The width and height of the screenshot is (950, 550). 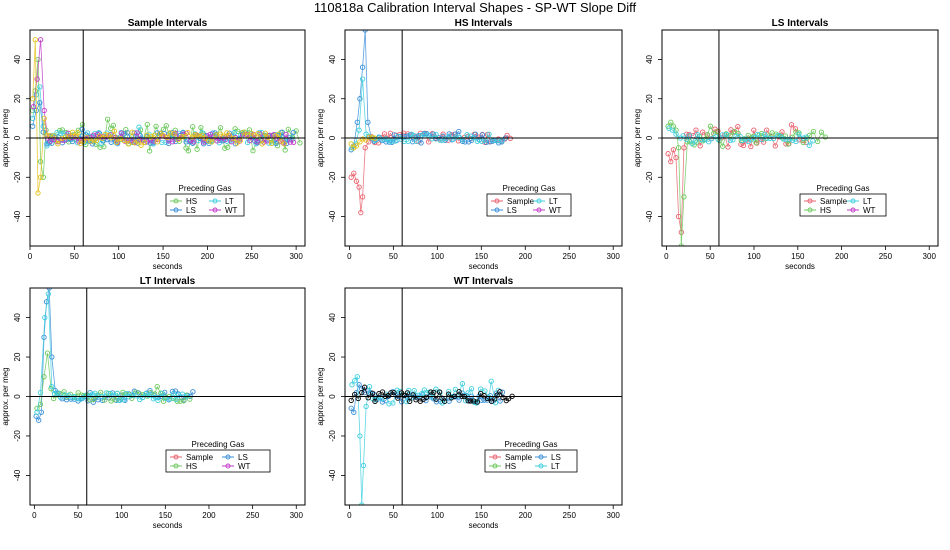 What do you see at coordinates (438, 515) in the screenshot?
I see `x-tick-label: 100` at bounding box center [438, 515].